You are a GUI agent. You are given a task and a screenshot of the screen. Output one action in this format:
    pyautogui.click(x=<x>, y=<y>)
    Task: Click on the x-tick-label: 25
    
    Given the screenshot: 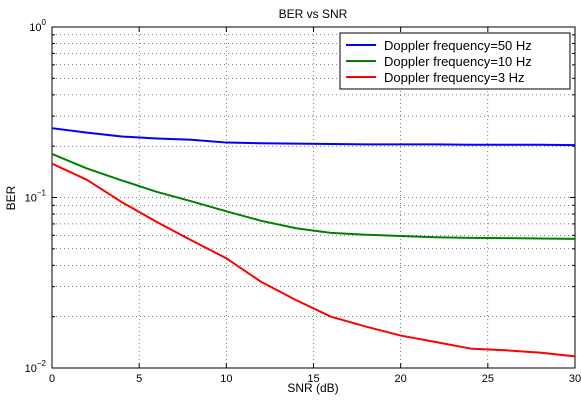 What is the action you would take?
    pyautogui.click(x=488, y=379)
    